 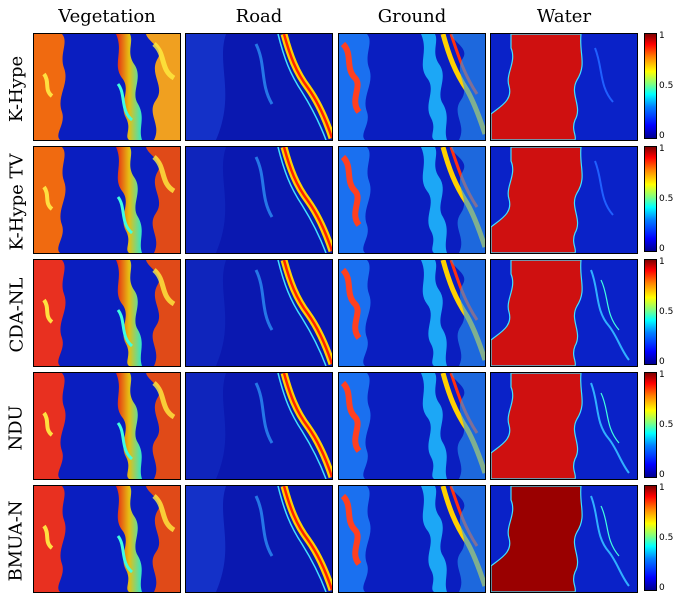 I want to click on abundance-map-k-hype-tv-ground, so click(x=412, y=200).